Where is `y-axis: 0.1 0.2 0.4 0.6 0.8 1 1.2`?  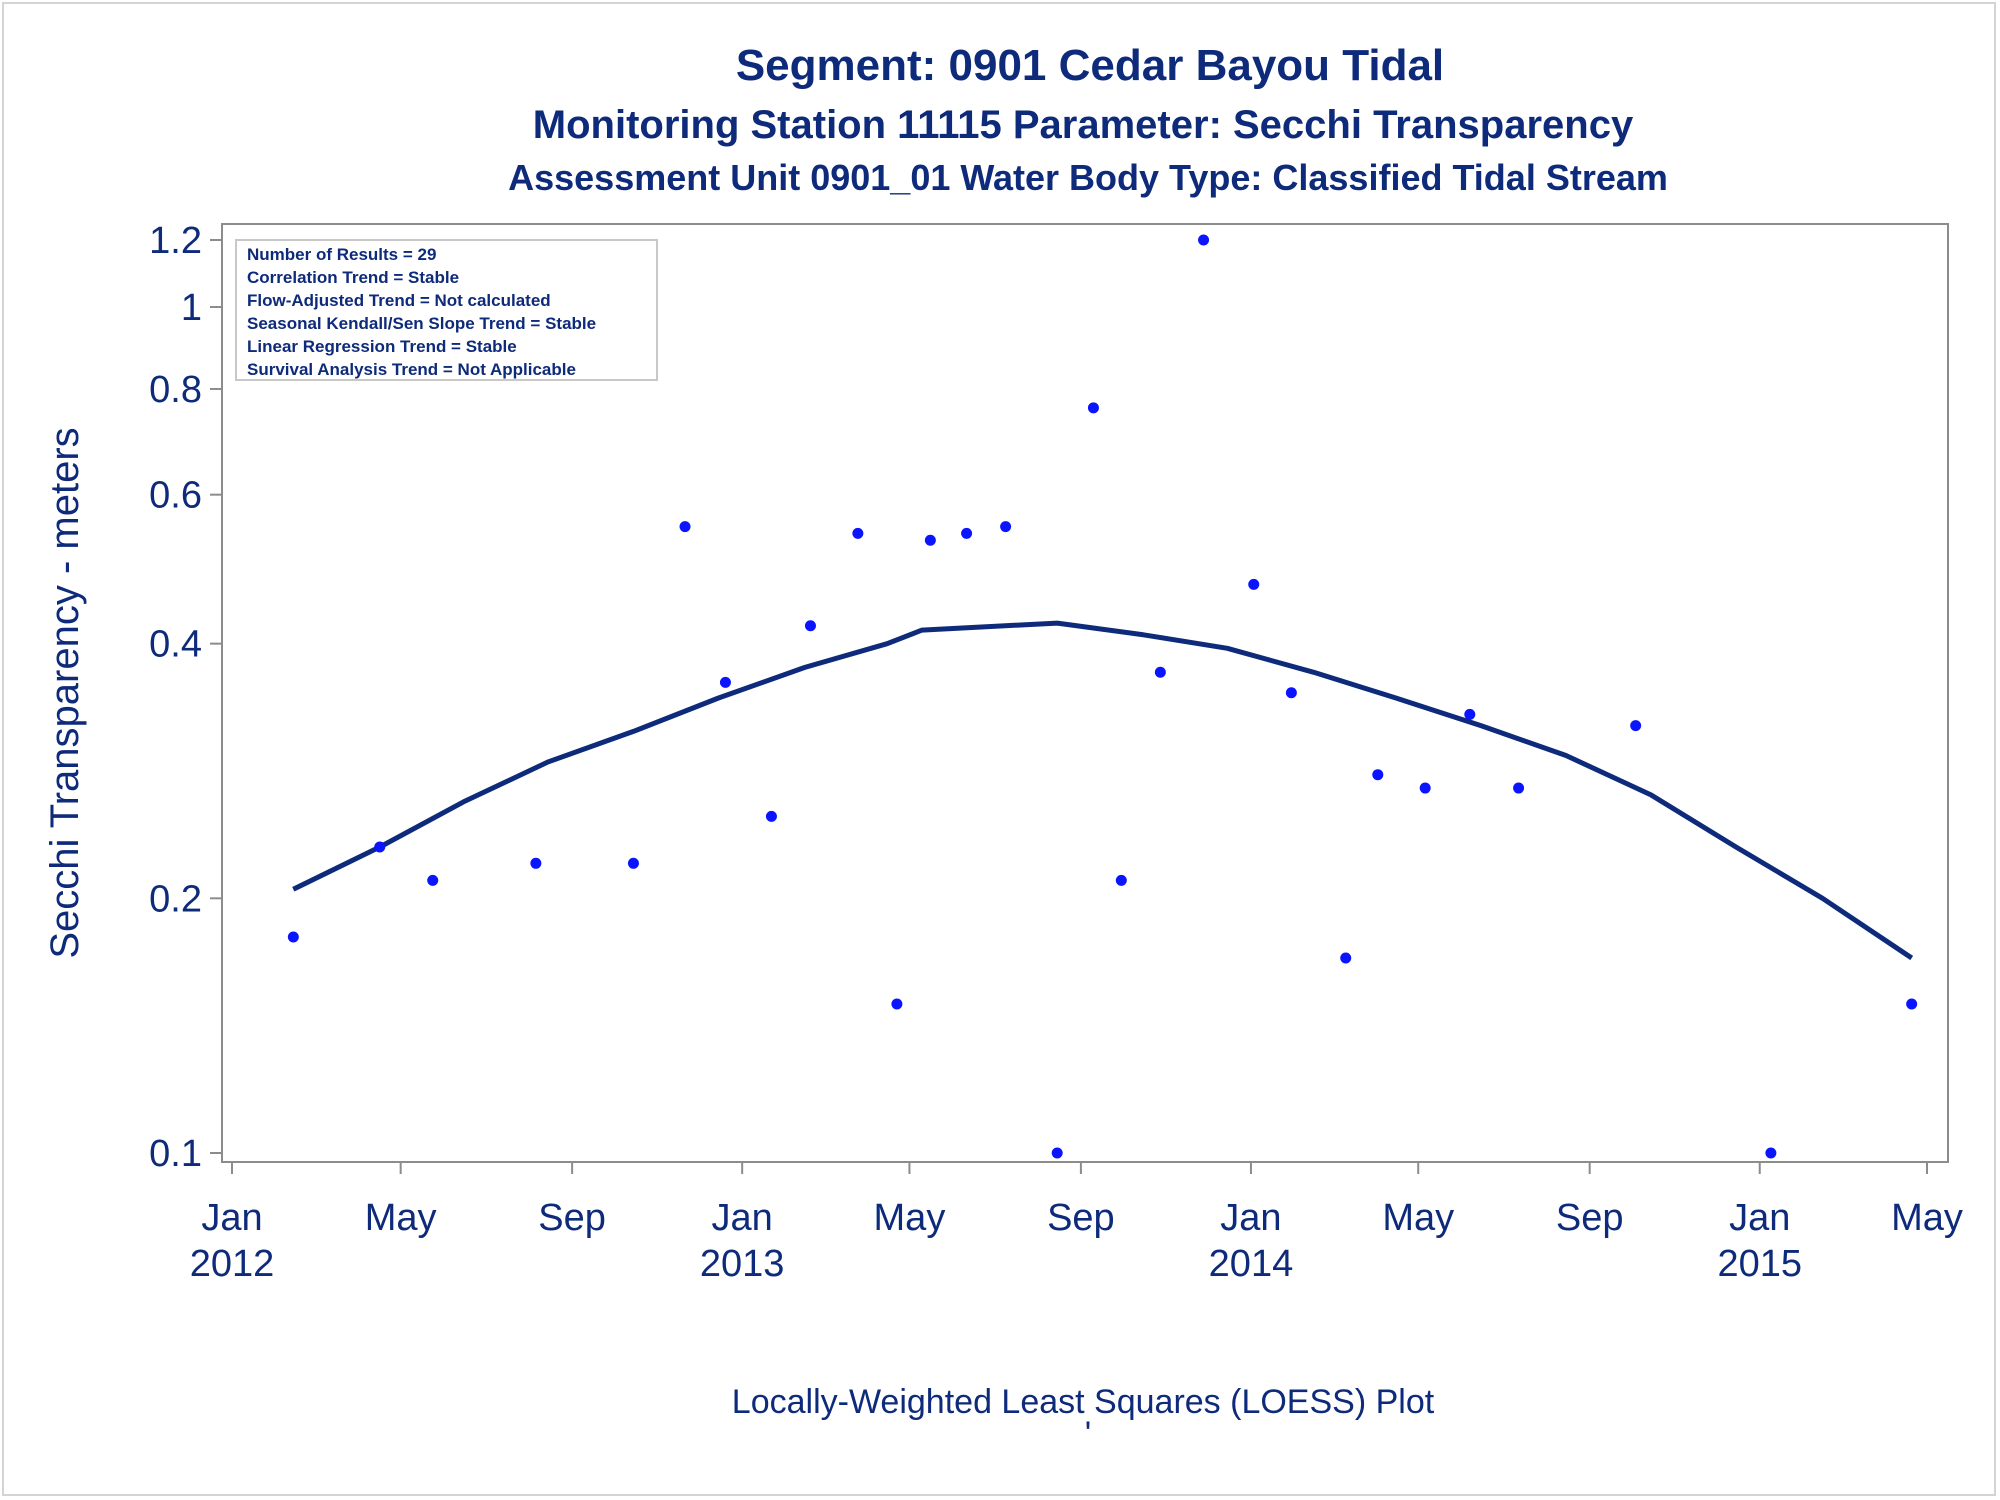 y-axis: 0.1 0.2 0.4 0.6 0.8 1 1.2 is located at coordinates (185, 697).